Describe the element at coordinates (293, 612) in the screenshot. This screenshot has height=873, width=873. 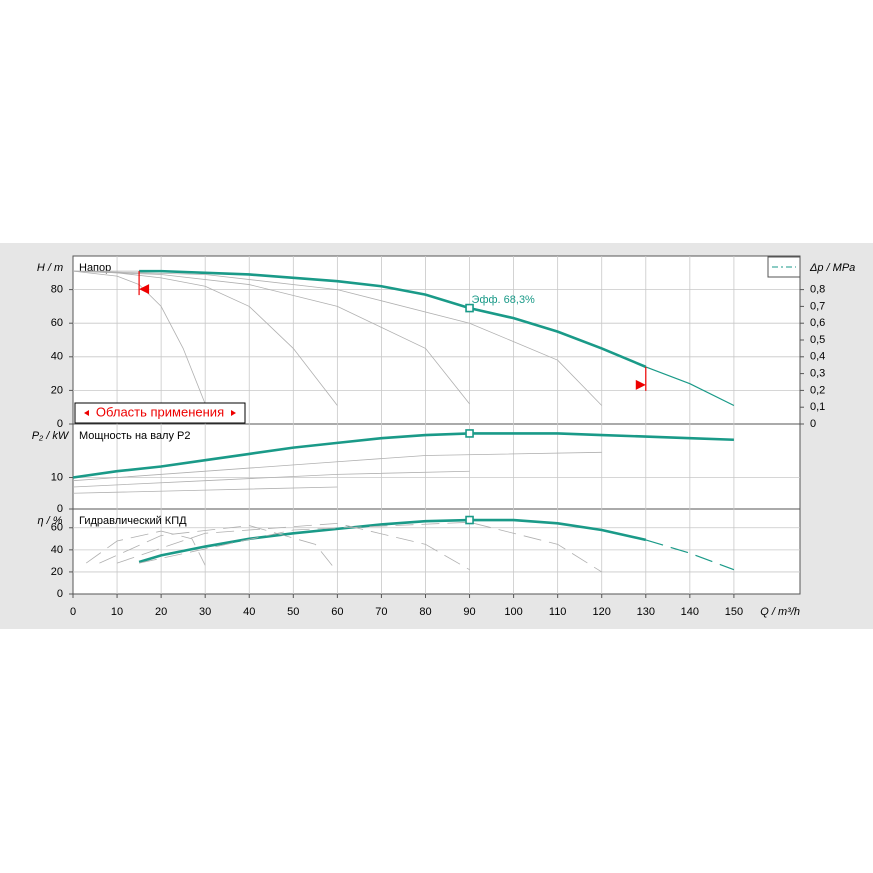
I see `x-tick-label: 50` at that location.